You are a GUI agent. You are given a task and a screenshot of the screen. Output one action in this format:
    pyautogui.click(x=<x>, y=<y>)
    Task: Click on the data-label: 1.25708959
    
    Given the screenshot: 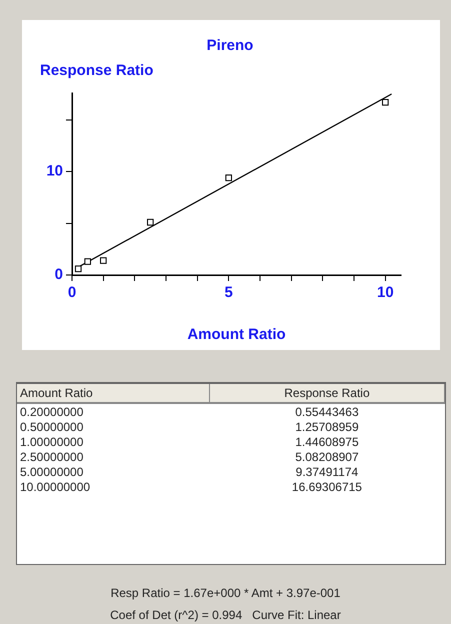 What is the action you would take?
    pyautogui.click(x=327, y=426)
    